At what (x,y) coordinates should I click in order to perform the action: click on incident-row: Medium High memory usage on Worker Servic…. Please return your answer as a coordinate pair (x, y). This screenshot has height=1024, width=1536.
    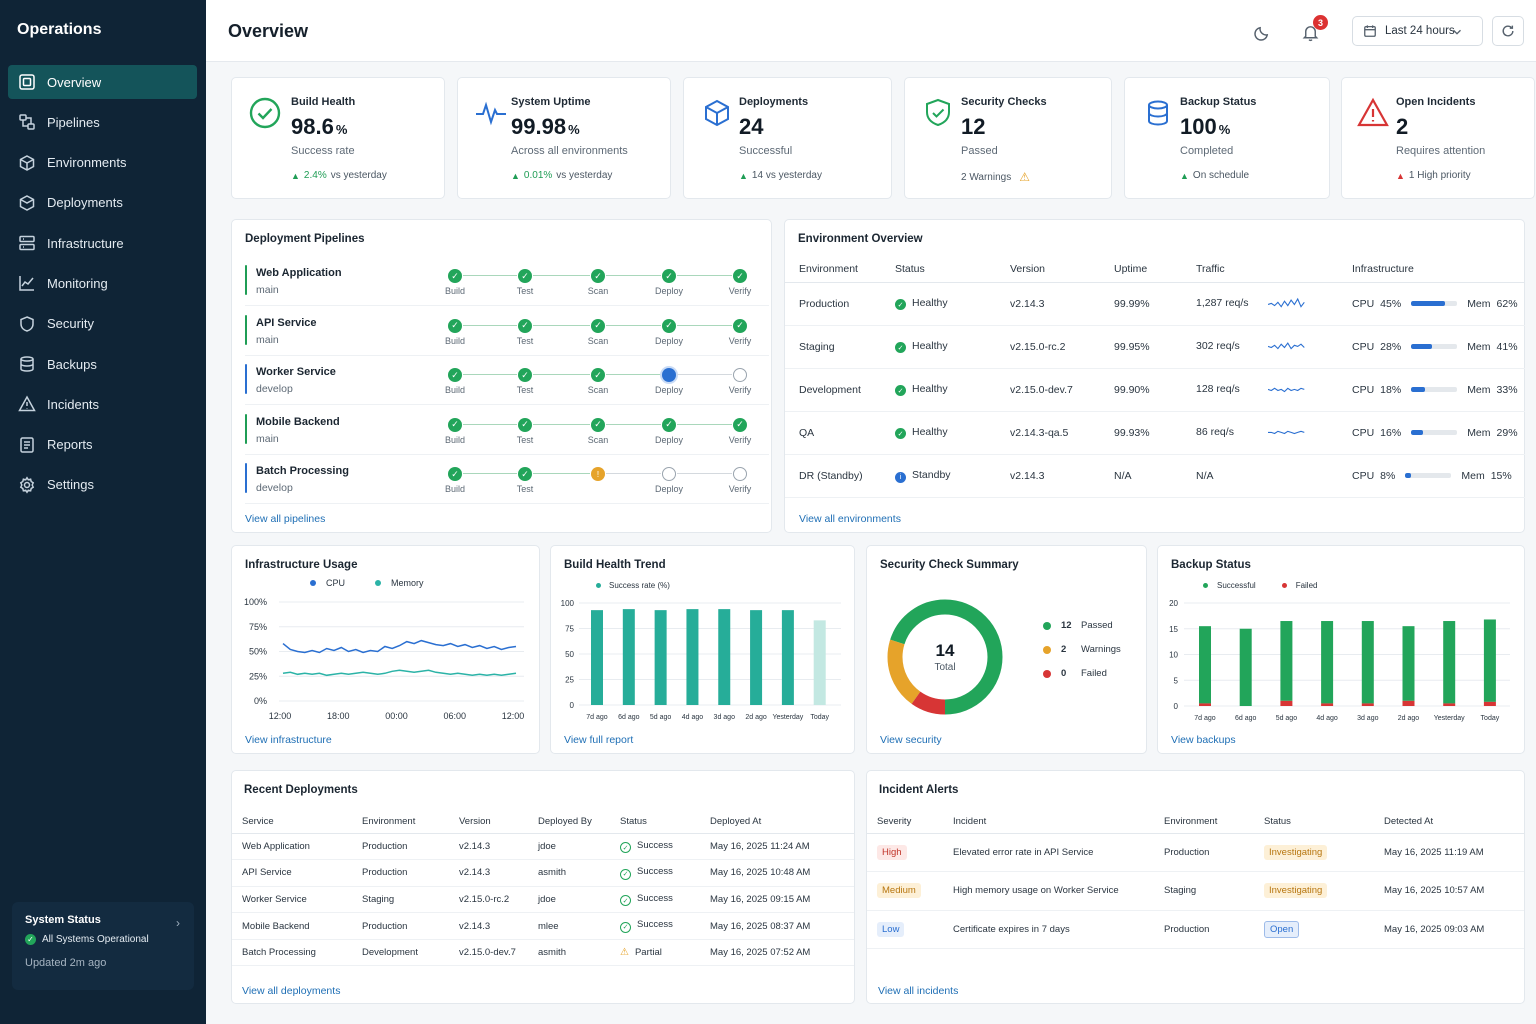
    Looking at the image, I should click on (1195, 891).